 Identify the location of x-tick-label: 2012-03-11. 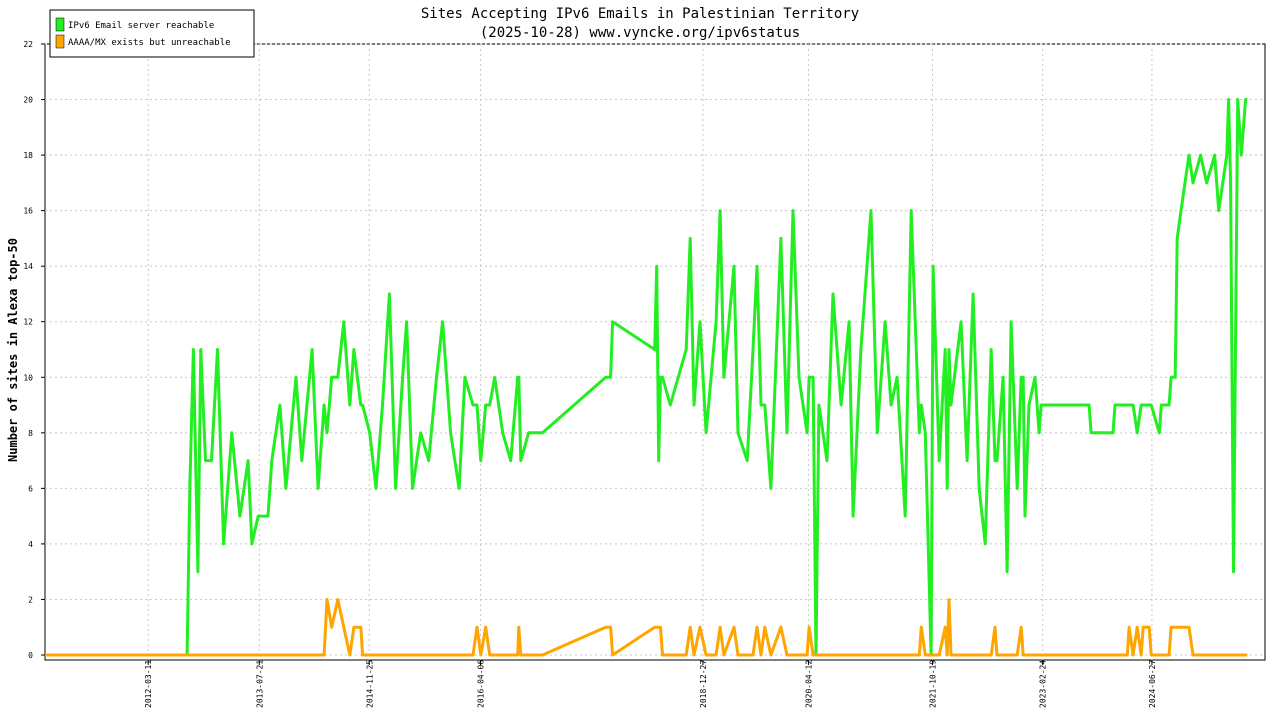
(148, 684).